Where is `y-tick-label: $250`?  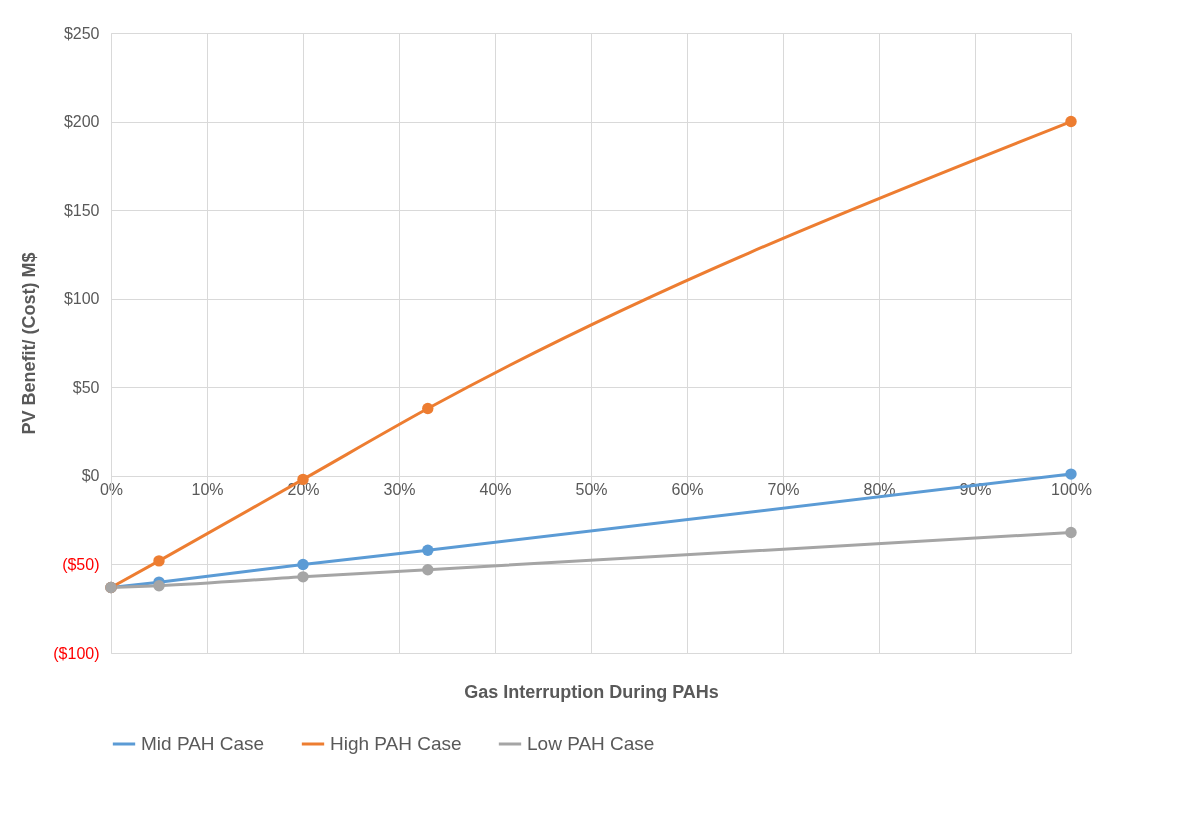
y-tick-label: $250 is located at coordinates (81, 33).